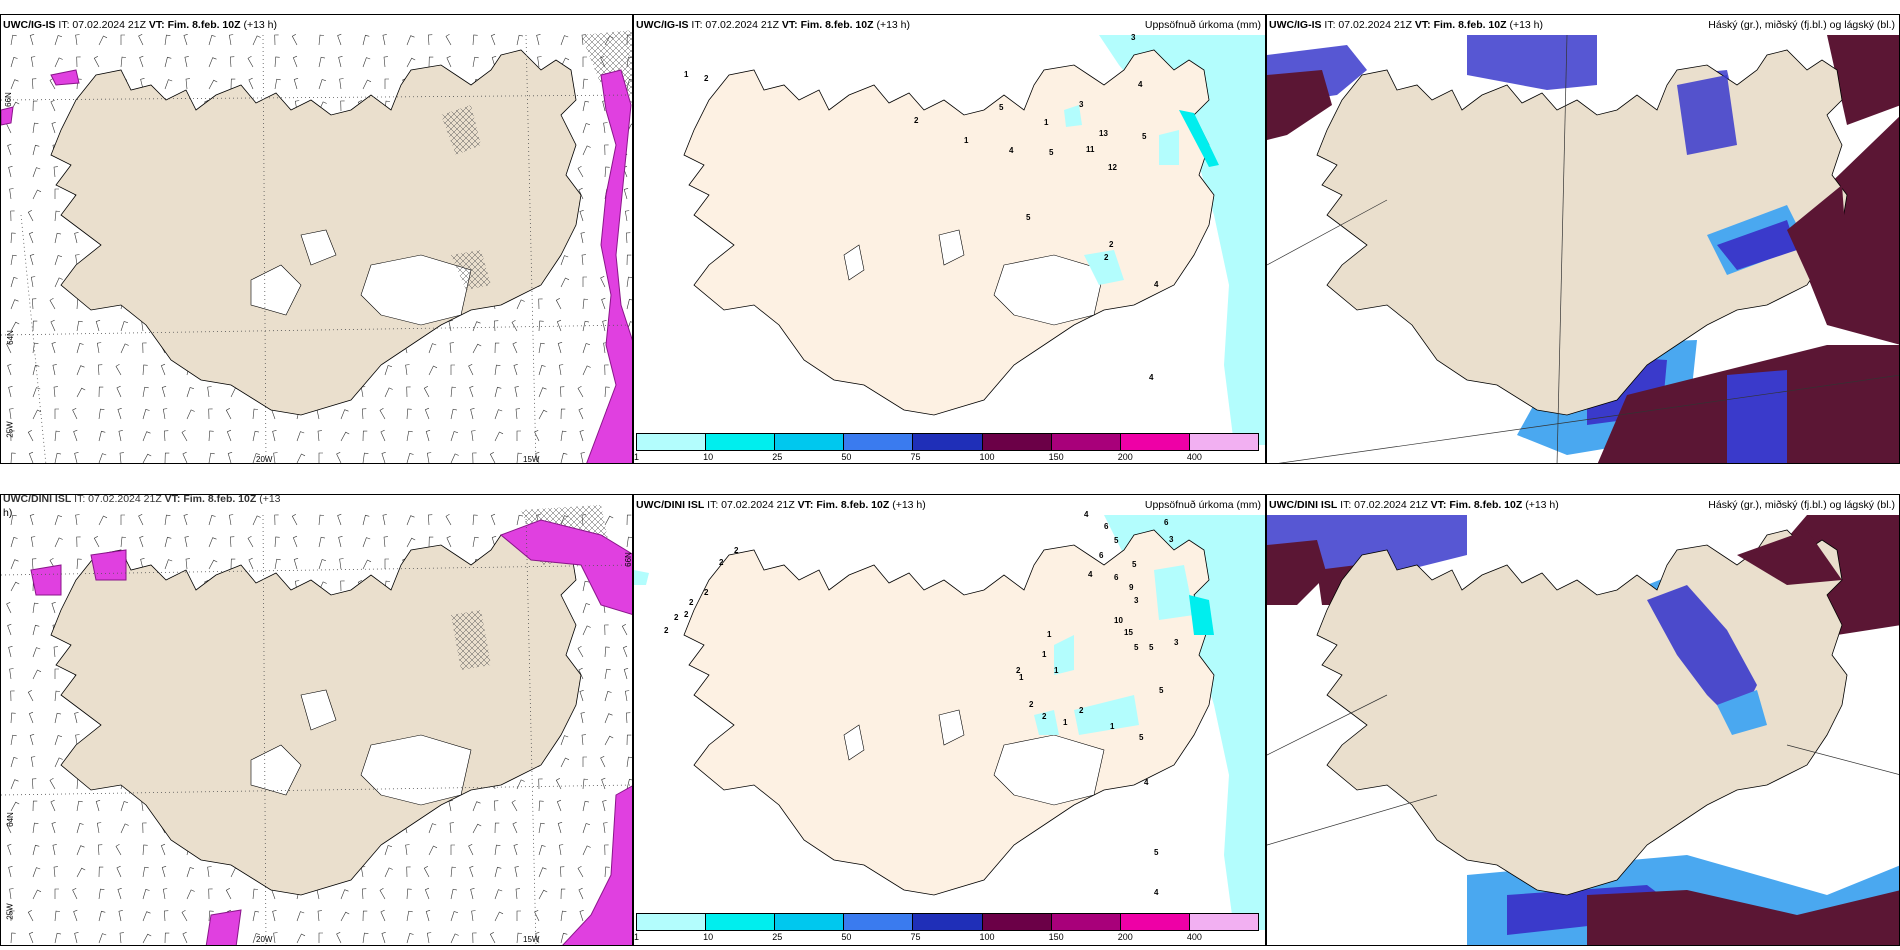  What do you see at coordinates (1166, 522) in the screenshot?
I see `precip-value-label: 6` at bounding box center [1166, 522].